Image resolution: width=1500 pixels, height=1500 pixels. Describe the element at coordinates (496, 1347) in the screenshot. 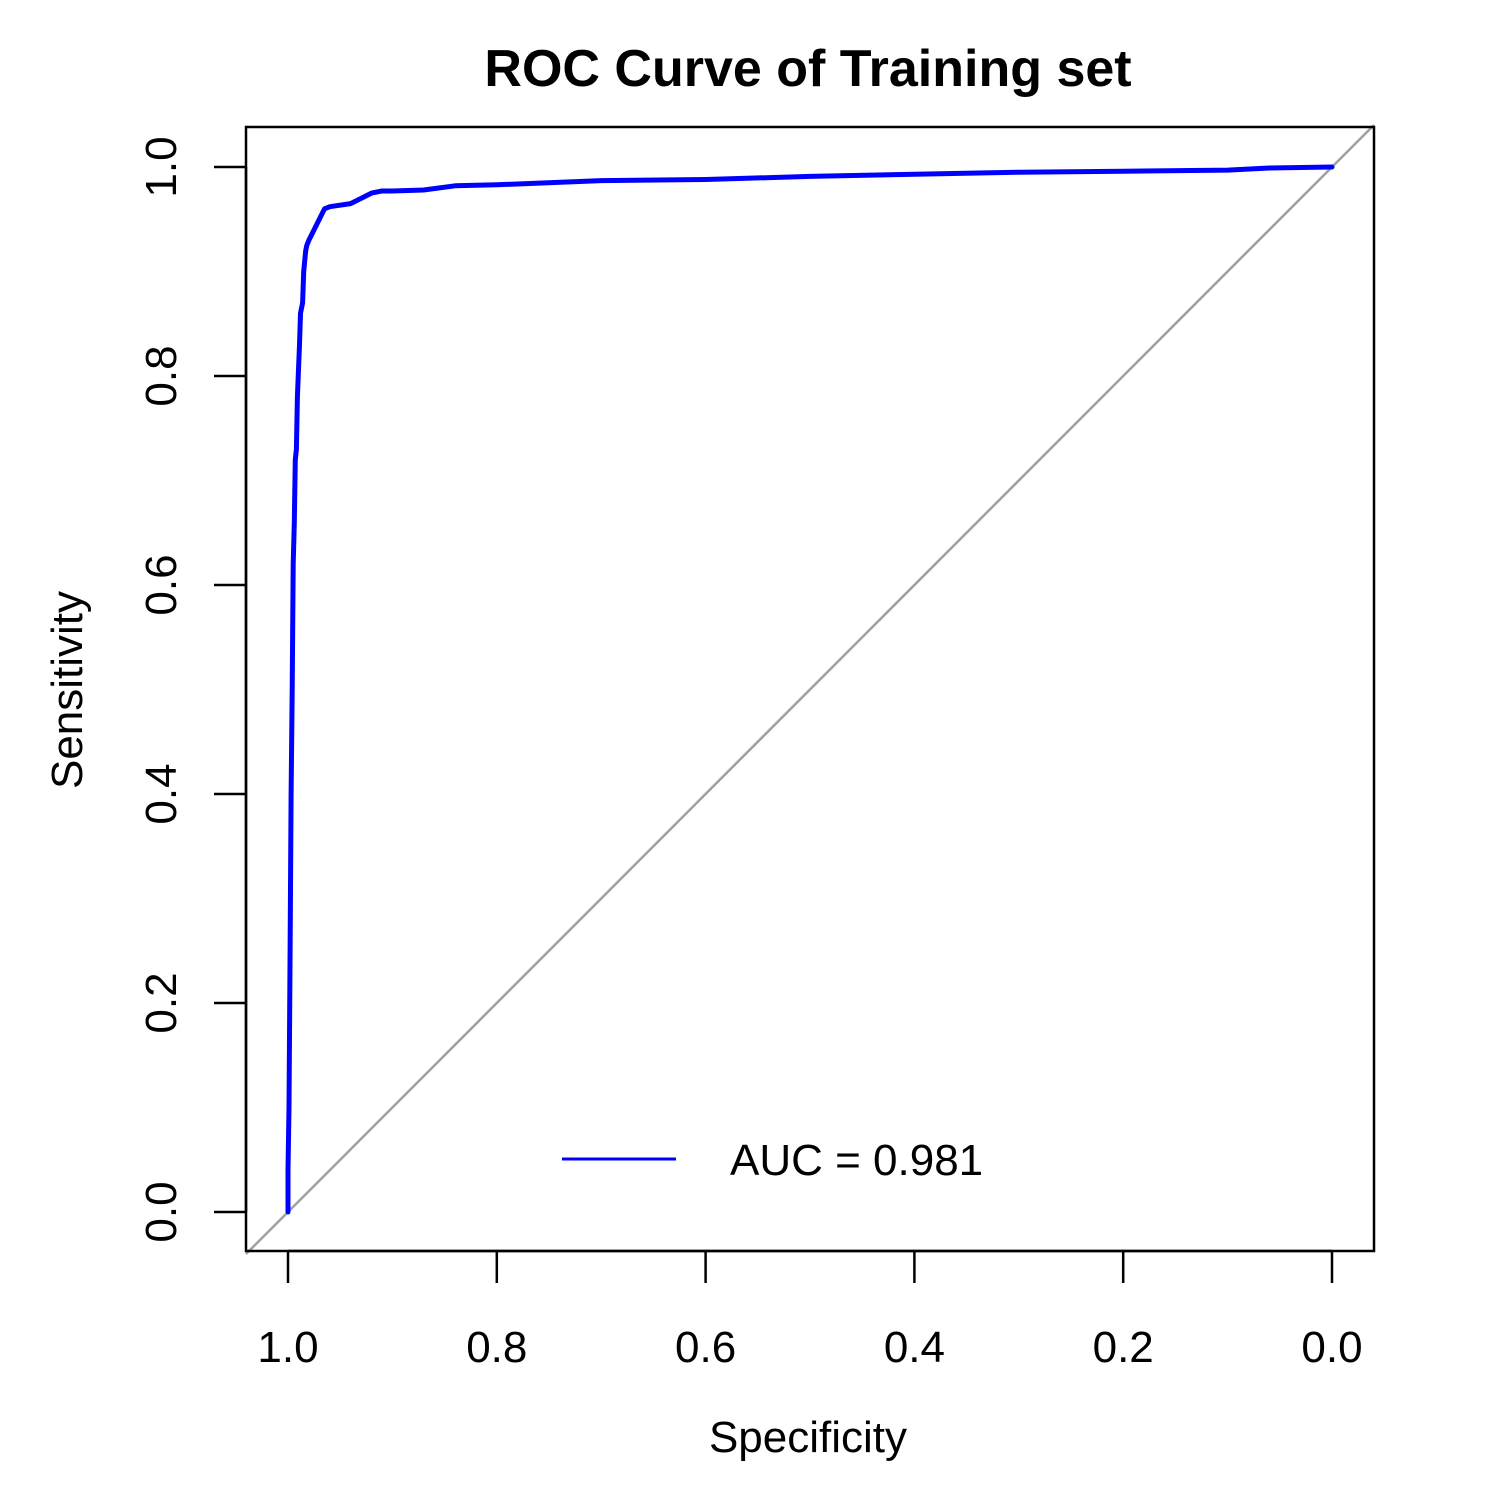

I see `x-tick-label: 0.8` at that location.